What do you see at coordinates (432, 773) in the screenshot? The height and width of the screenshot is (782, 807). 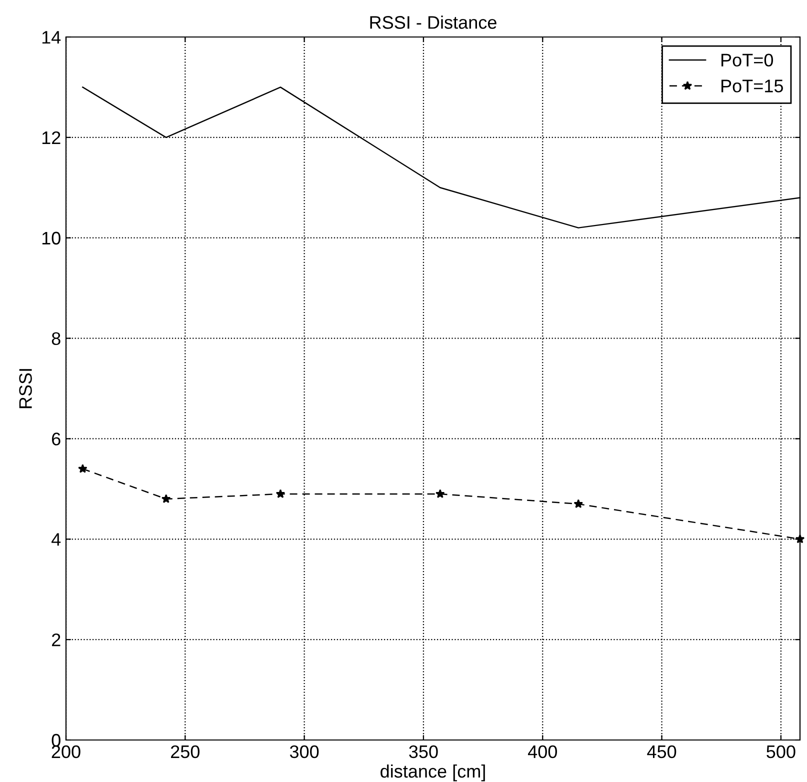 I see `x-axis-title: distance [cm]` at bounding box center [432, 773].